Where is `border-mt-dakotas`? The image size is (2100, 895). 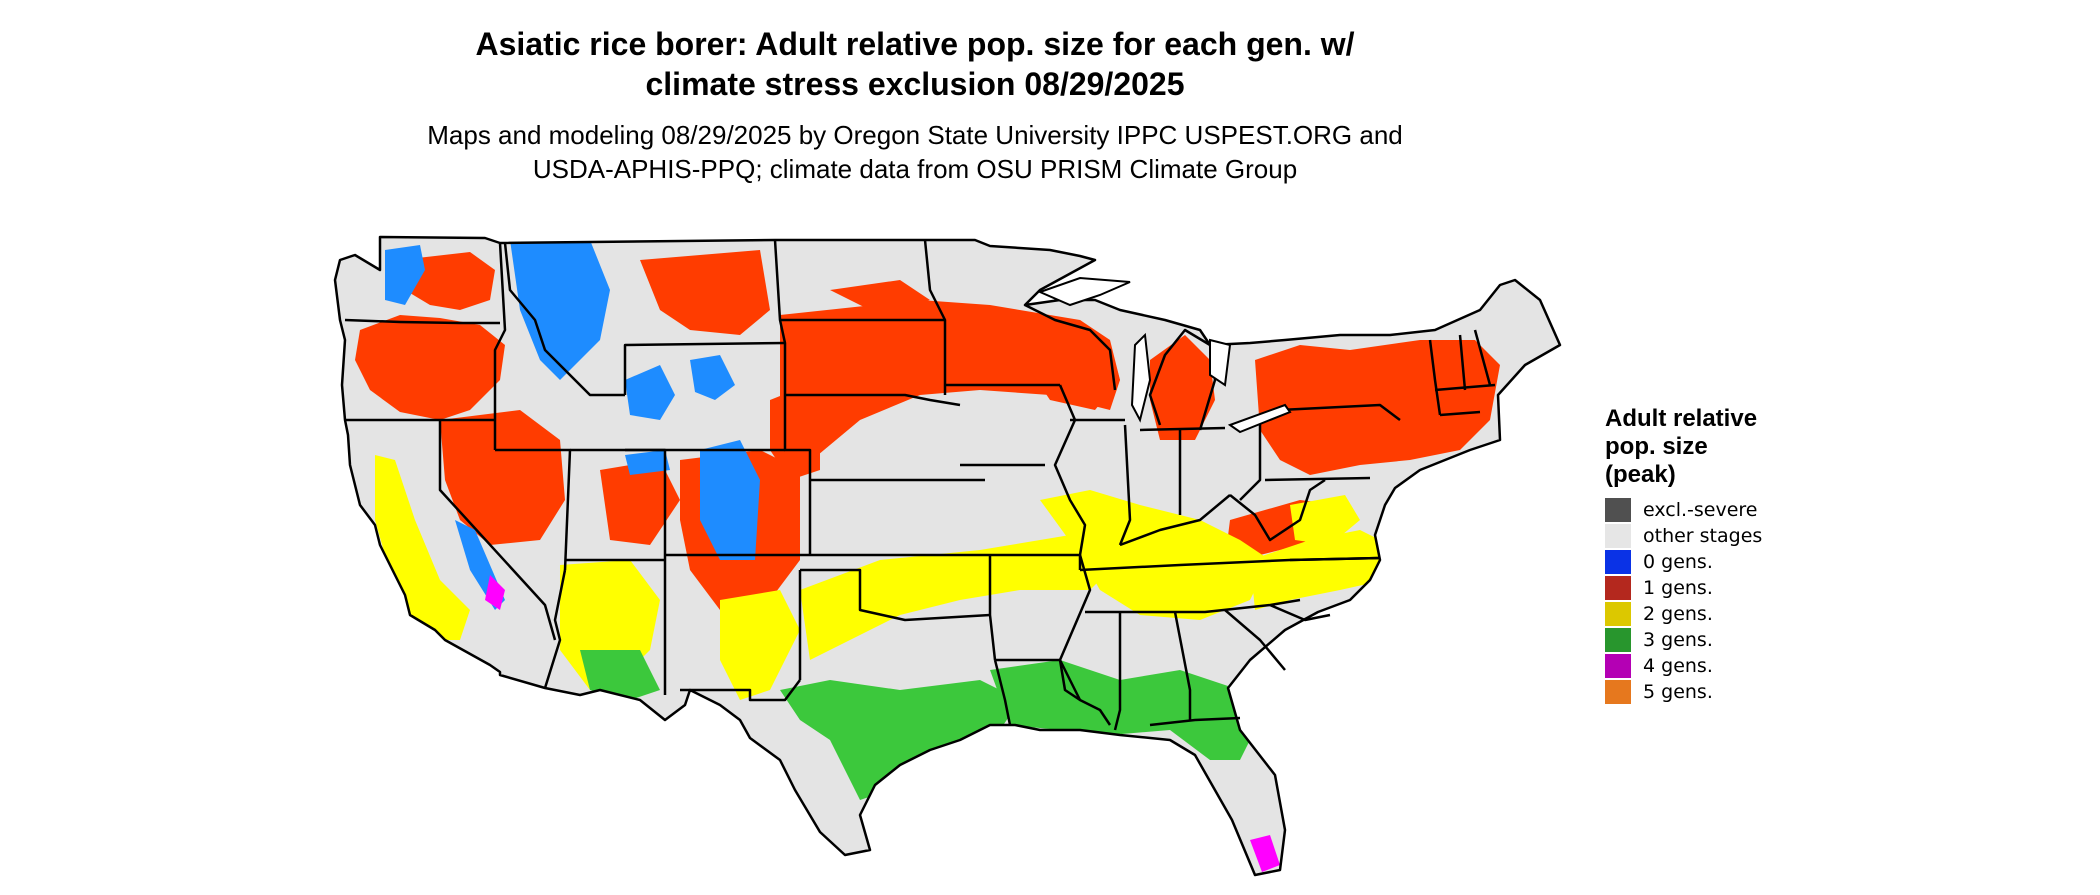
border-mt-dakotas is located at coordinates (792, 397).